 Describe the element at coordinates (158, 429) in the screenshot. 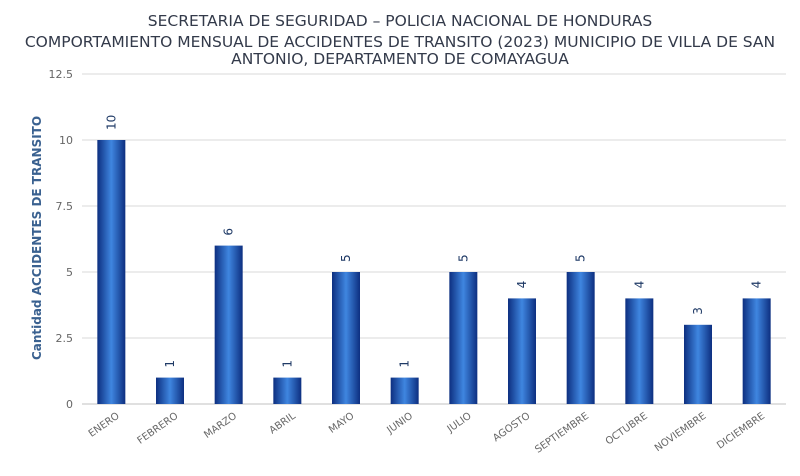

I see `x-tick-label-febrero: FEBRERO` at that location.